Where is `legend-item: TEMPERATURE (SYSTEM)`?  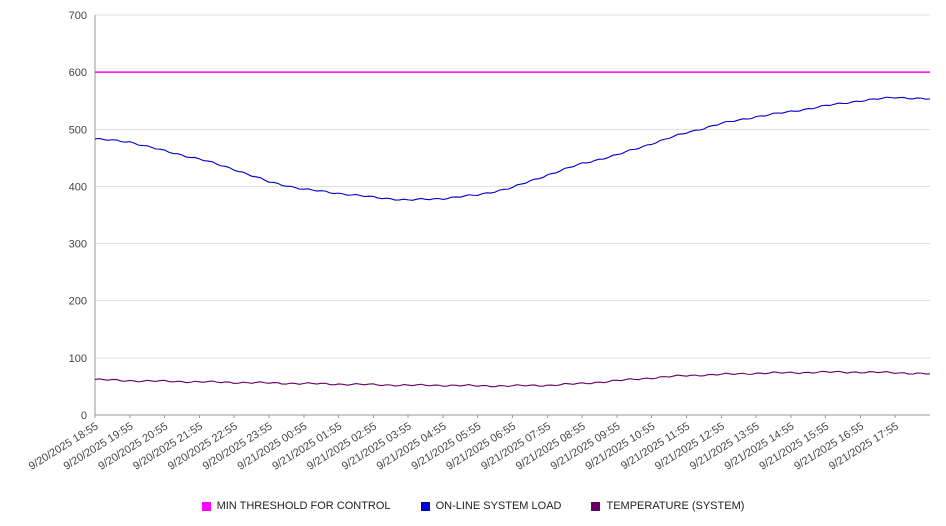
legend-item: TEMPERATURE (SYSTEM) is located at coordinates (667, 506).